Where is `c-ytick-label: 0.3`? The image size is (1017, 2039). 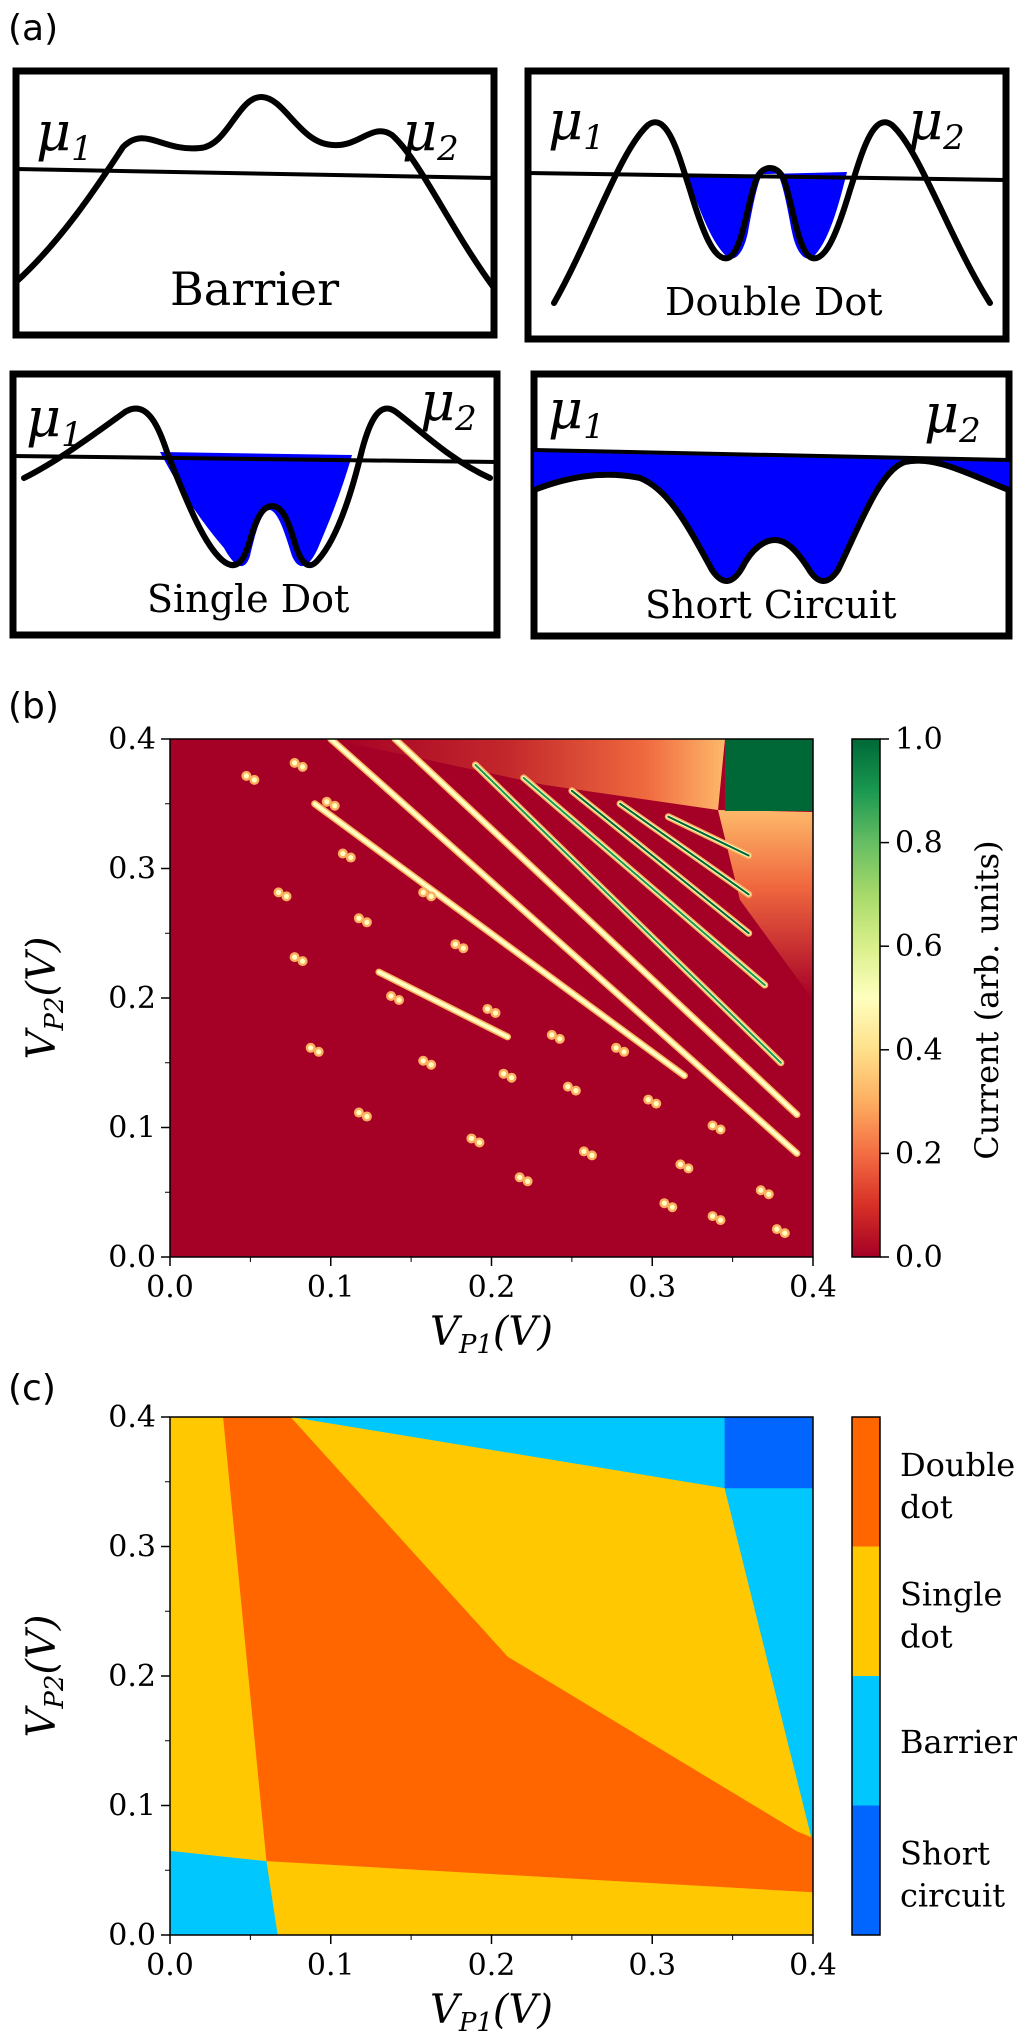
c-ytick-label: 0.3 is located at coordinates (132, 1547).